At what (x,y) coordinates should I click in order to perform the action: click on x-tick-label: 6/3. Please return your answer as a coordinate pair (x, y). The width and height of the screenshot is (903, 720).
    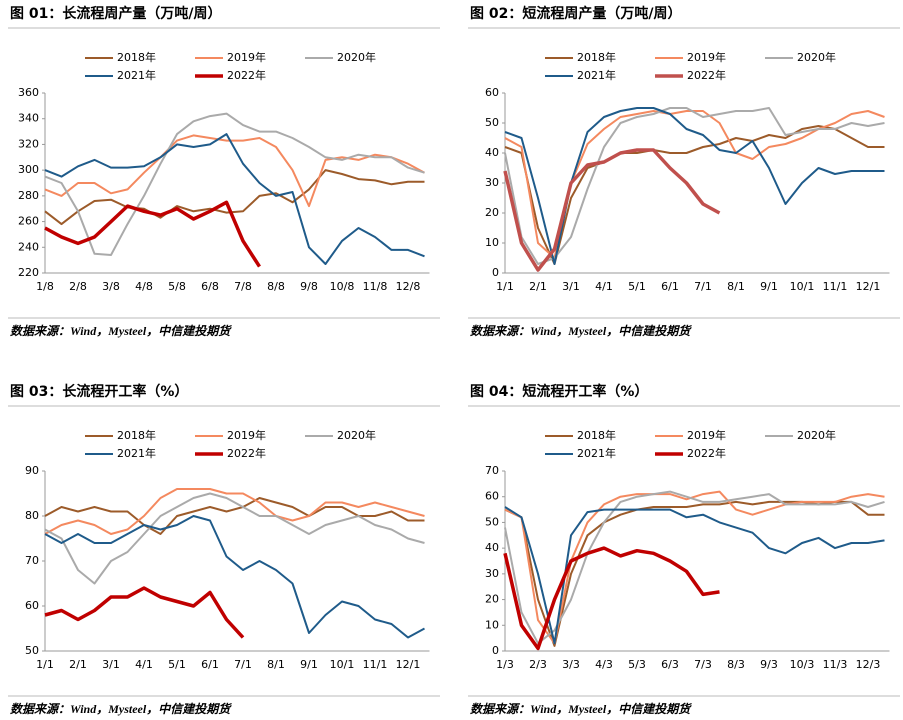
    Looking at the image, I should click on (670, 664).